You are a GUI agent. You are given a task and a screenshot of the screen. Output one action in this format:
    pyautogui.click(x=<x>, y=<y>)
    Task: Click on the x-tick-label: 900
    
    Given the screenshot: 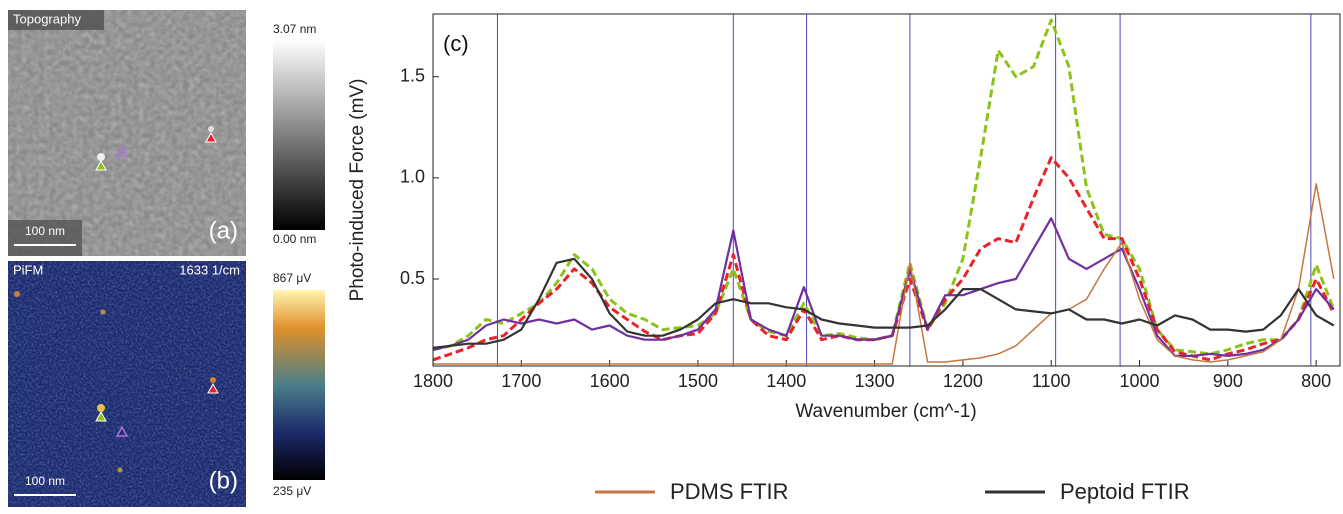 What is the action you would take?
    pyautogui.click(x=1228, y=381)
    